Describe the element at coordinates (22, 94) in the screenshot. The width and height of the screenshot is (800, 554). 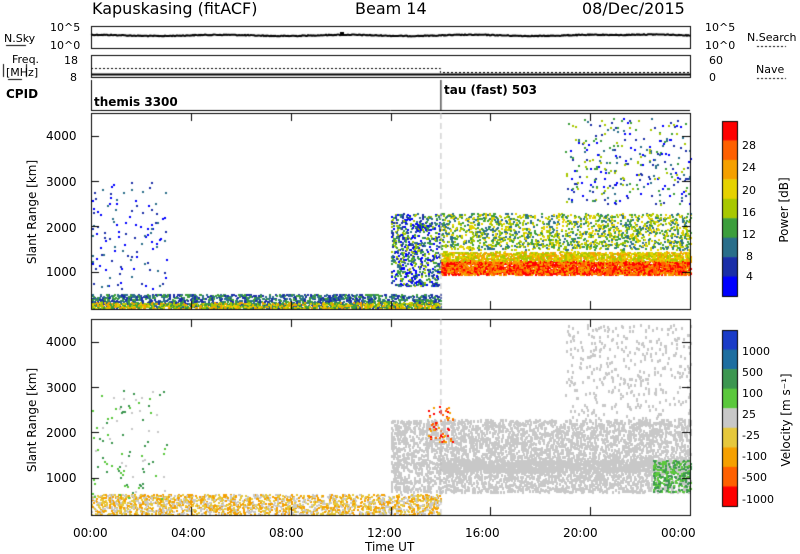
I see `cpid-label: CPID` at that location.